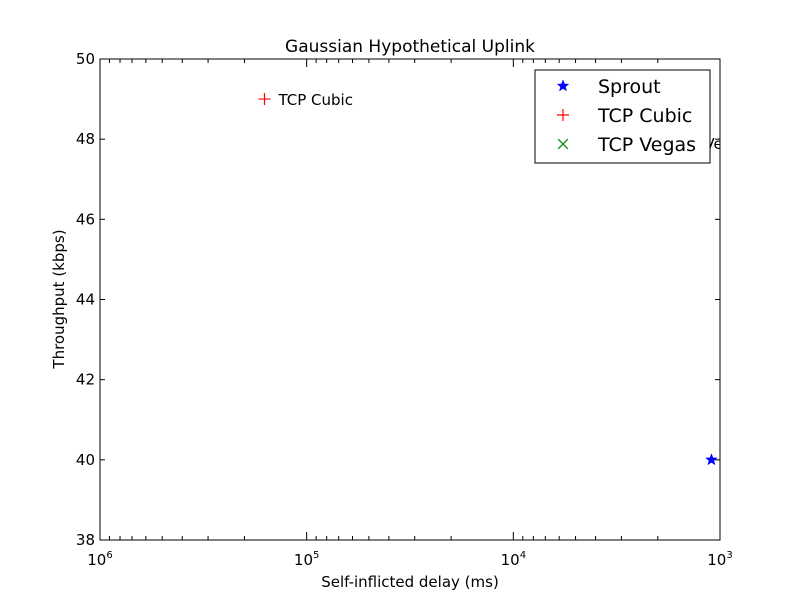  Describe the element at coordinates (85, 300) in the screenshot. I see `y-tick-label: 44` at that location.